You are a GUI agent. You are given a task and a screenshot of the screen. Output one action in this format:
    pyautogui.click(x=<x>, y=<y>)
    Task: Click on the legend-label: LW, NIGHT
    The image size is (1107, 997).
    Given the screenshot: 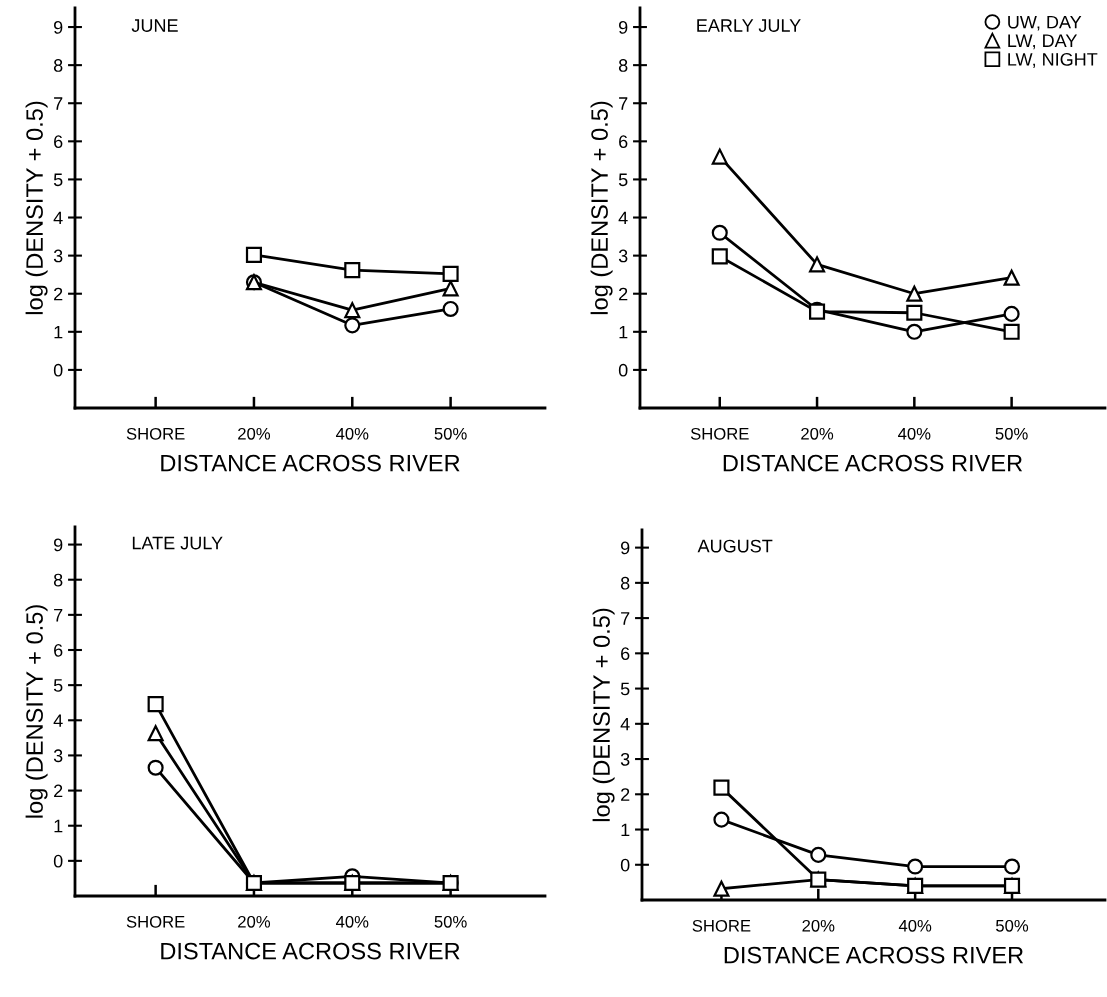 What is the action you would take?
    pyautogui.click(x=1053, y=60)
    